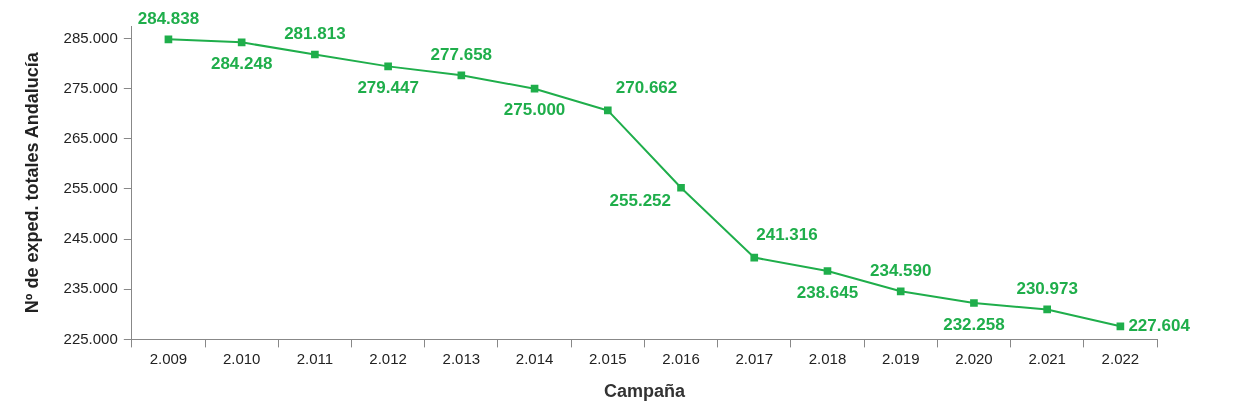 The width and height of the screenshot is (1255, 415). Describe the element at coordinates (1159, 326) in the screenshot. I see `data-label: 227.604` at that location.